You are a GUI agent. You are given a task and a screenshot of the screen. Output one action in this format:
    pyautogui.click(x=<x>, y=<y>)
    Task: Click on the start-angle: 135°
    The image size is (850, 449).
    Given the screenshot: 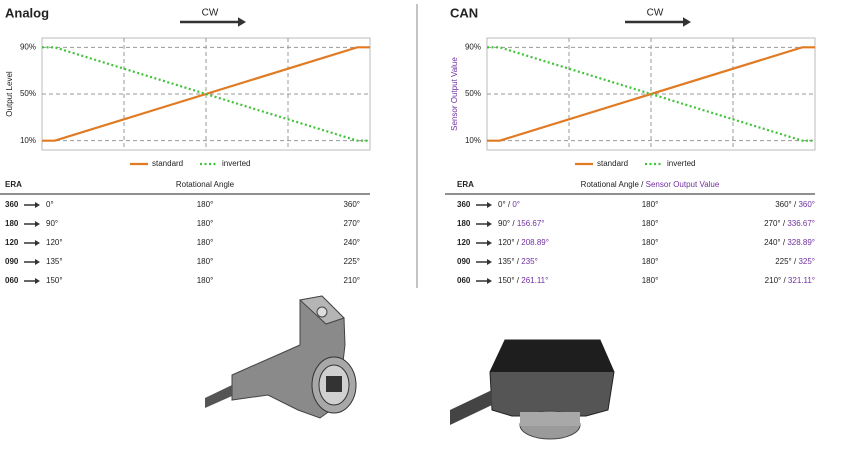 What is the action you would take?
    pyautogui.click(x=54, y=261)
    